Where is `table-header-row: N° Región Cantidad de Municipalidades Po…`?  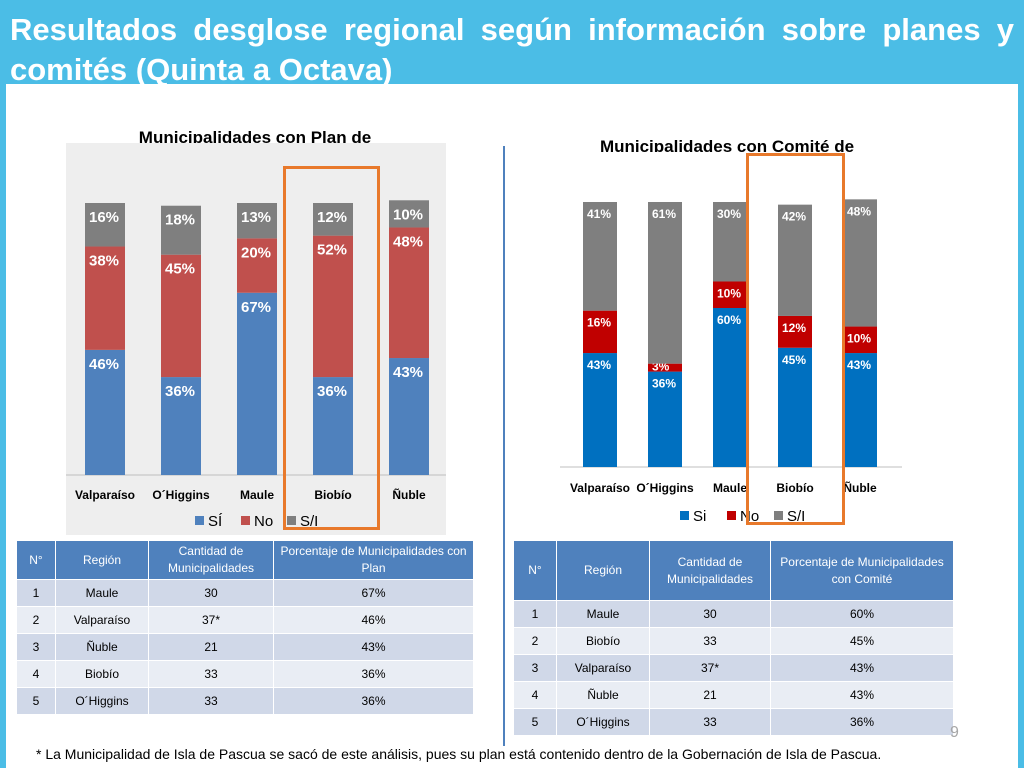 table-header-row: N° Región Cantidad de Municipalidades Po… is located at coordinates (245, 560).